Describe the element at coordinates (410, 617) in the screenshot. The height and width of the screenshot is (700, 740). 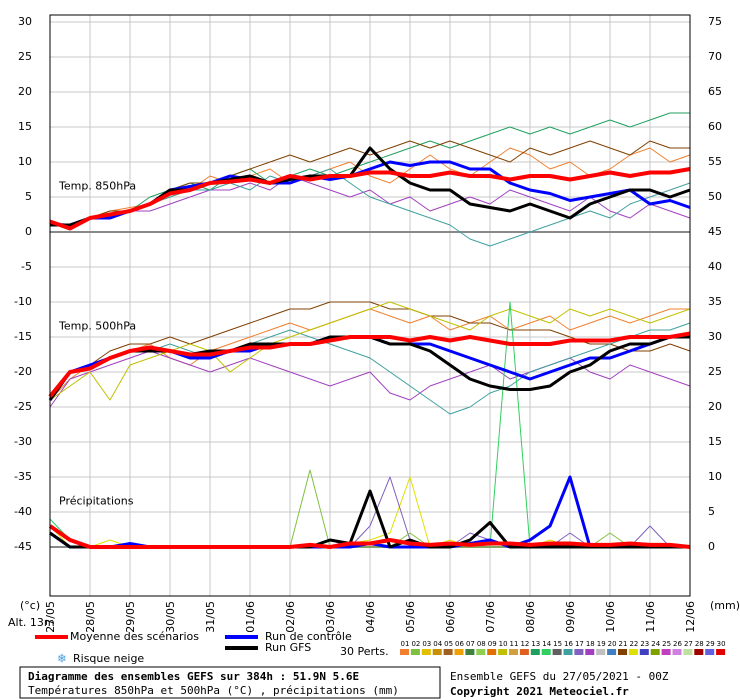
I see `x-tick-label: 05/06` at that location.